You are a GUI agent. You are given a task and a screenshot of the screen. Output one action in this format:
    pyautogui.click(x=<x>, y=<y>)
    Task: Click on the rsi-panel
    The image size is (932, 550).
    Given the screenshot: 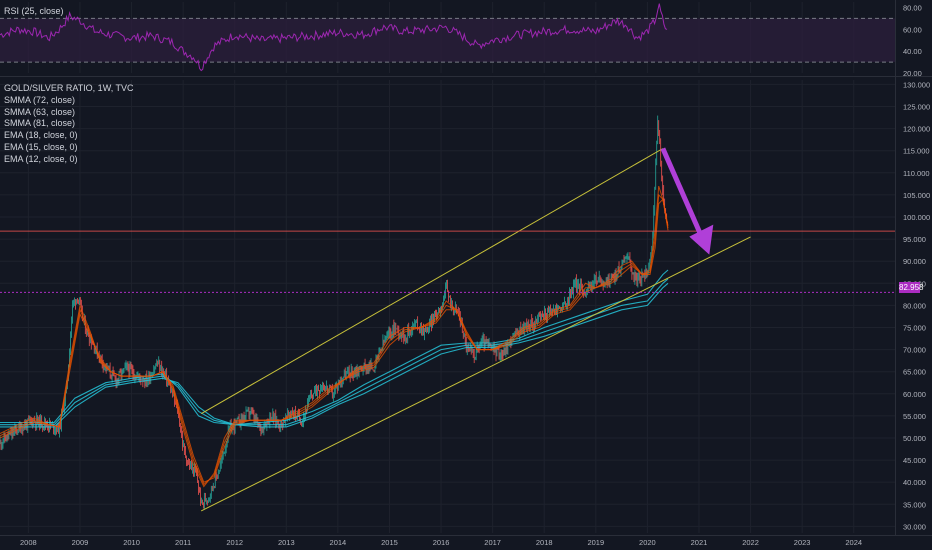 What is the action you would take?
    pyautogui.click(x=447, y=37)
    